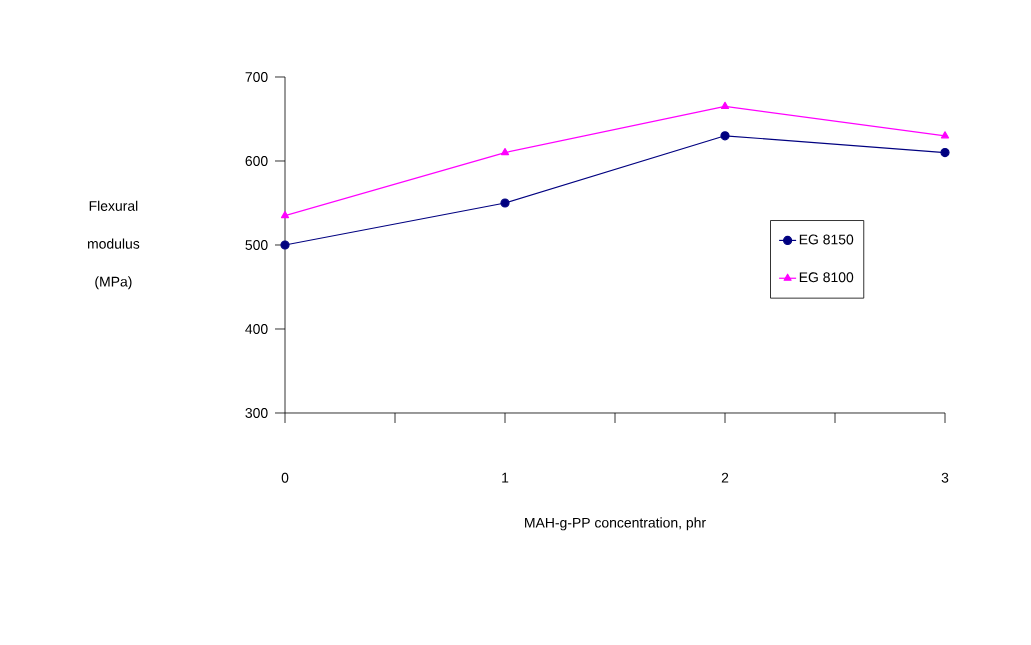 This screenshot has height=645, width=1031. What do you see at coordinates (725, 477) in the screenshot?
I see `x-tick-label: 2` at bounding box center [725, 477].